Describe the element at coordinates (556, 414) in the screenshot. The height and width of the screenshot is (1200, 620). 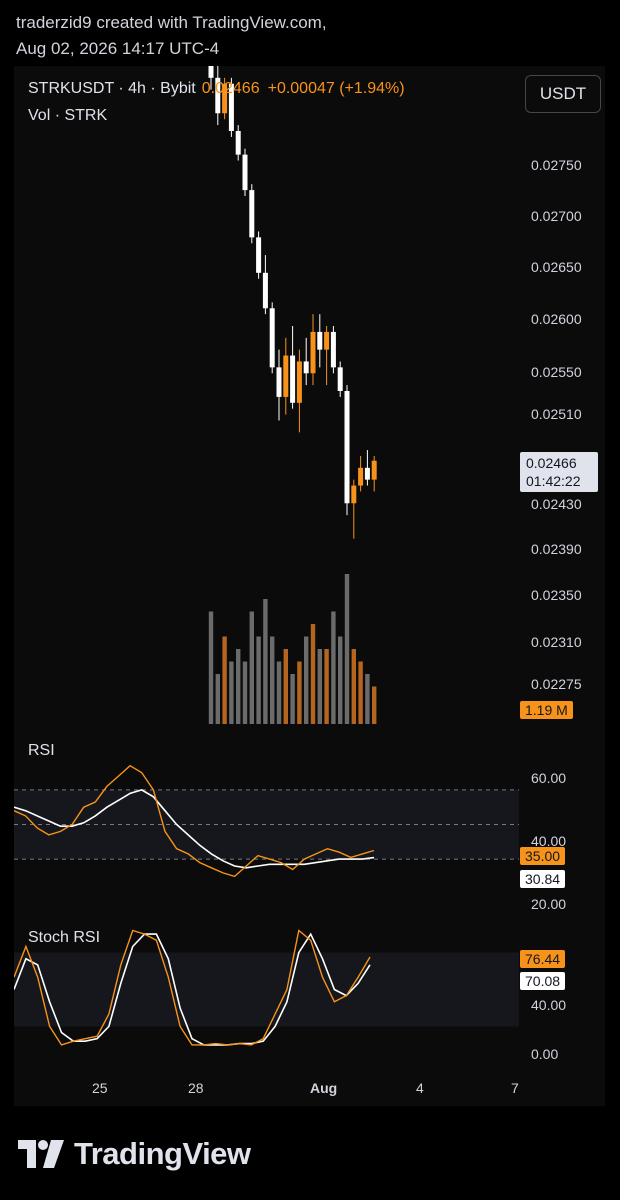
I see `price-tick: 0.02510` at that location.